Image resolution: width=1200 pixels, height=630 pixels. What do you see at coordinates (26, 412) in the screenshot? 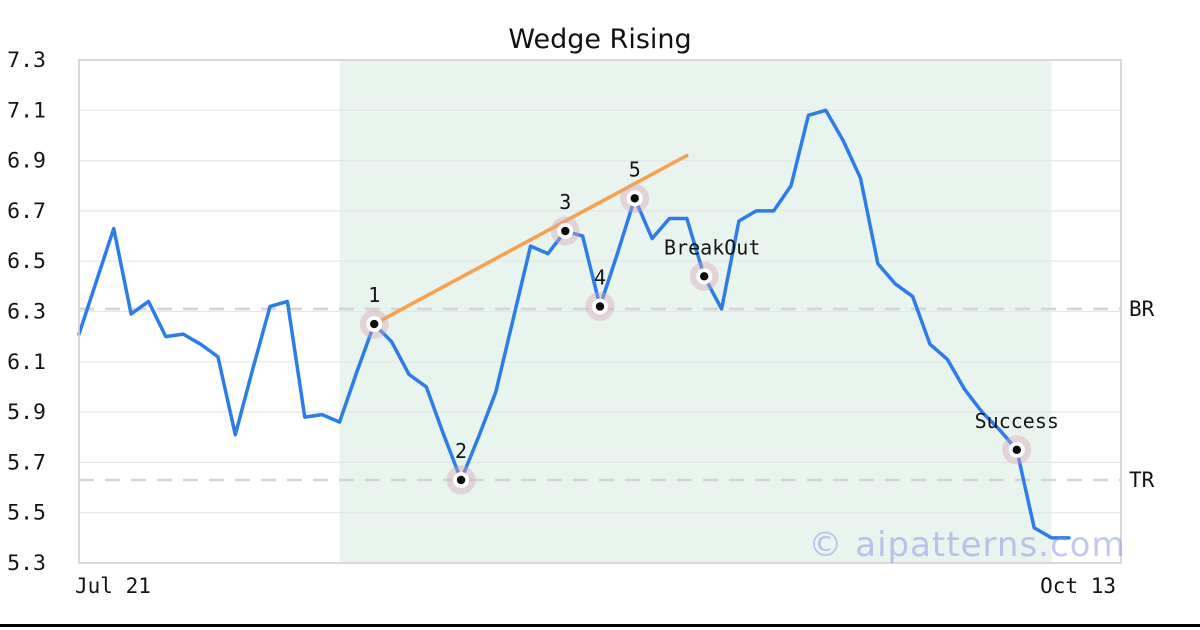
I see `y-tick-label: 5.9` at bounding box center [26, 412].